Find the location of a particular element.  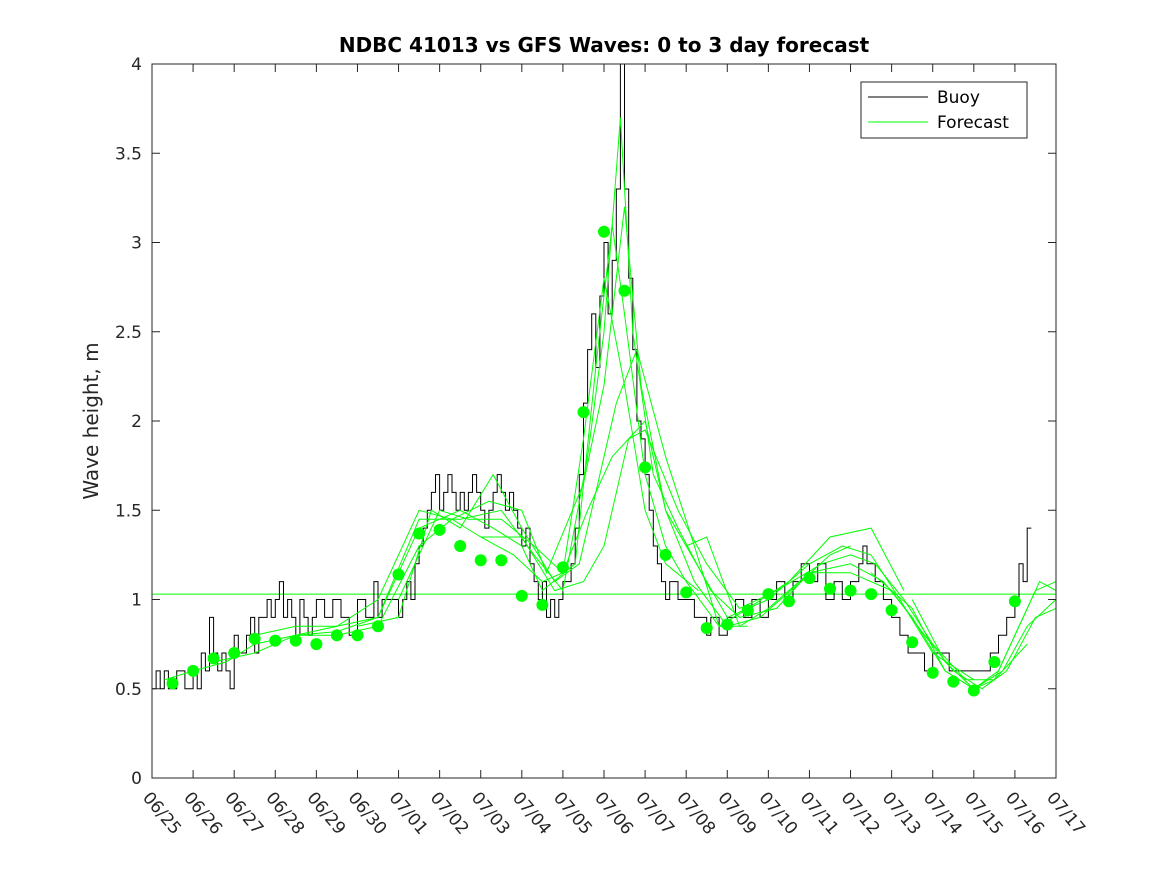

x-tick-label: 06/29 is located at coordinates (326, 813).